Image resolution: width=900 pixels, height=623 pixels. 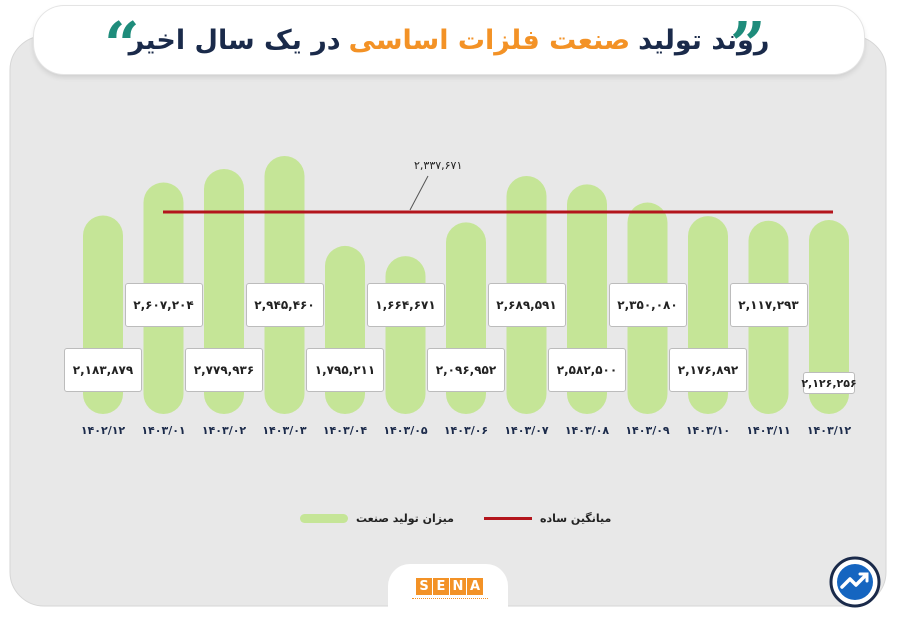 What do you see at coordinates (441, 586) in the screenshot?
I see `logo-letter: E` at bounding box center [441, 586].